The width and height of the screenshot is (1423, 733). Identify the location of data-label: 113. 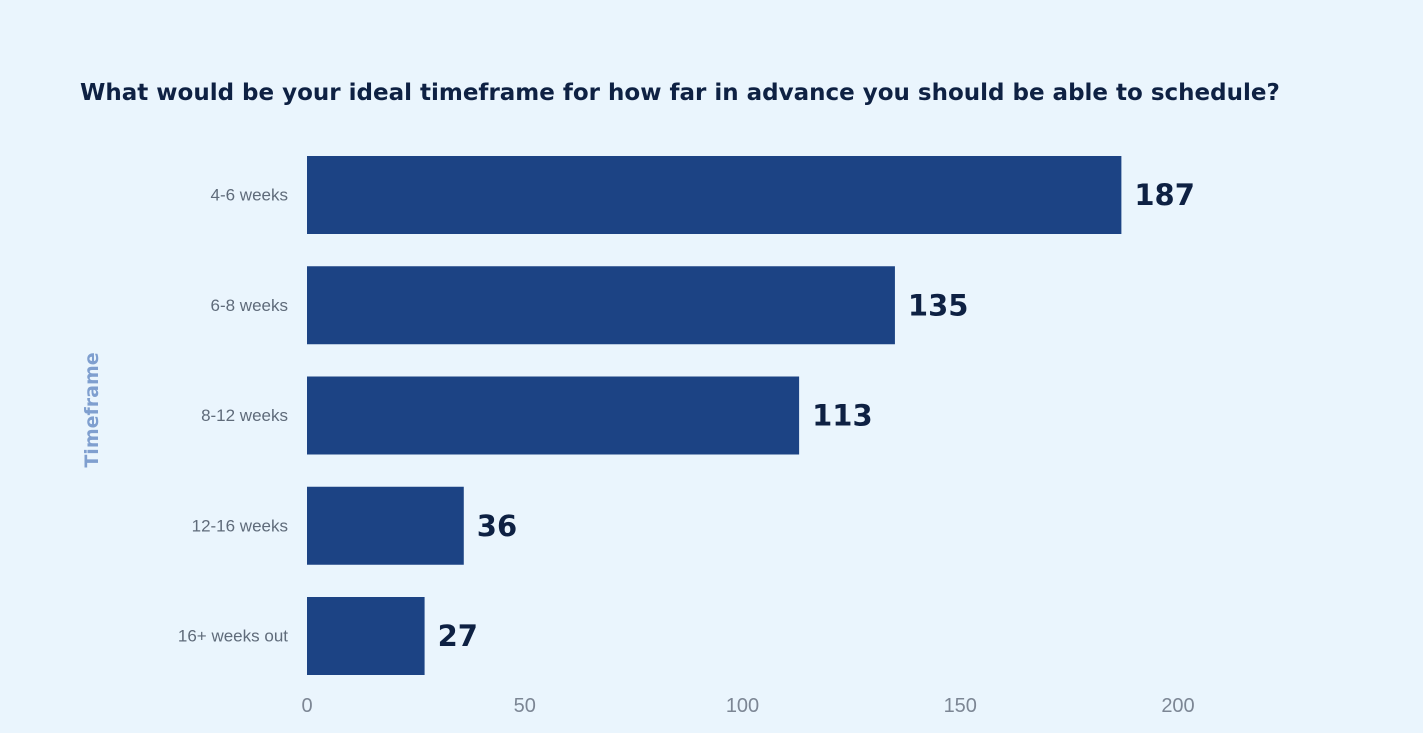
(842, 416).